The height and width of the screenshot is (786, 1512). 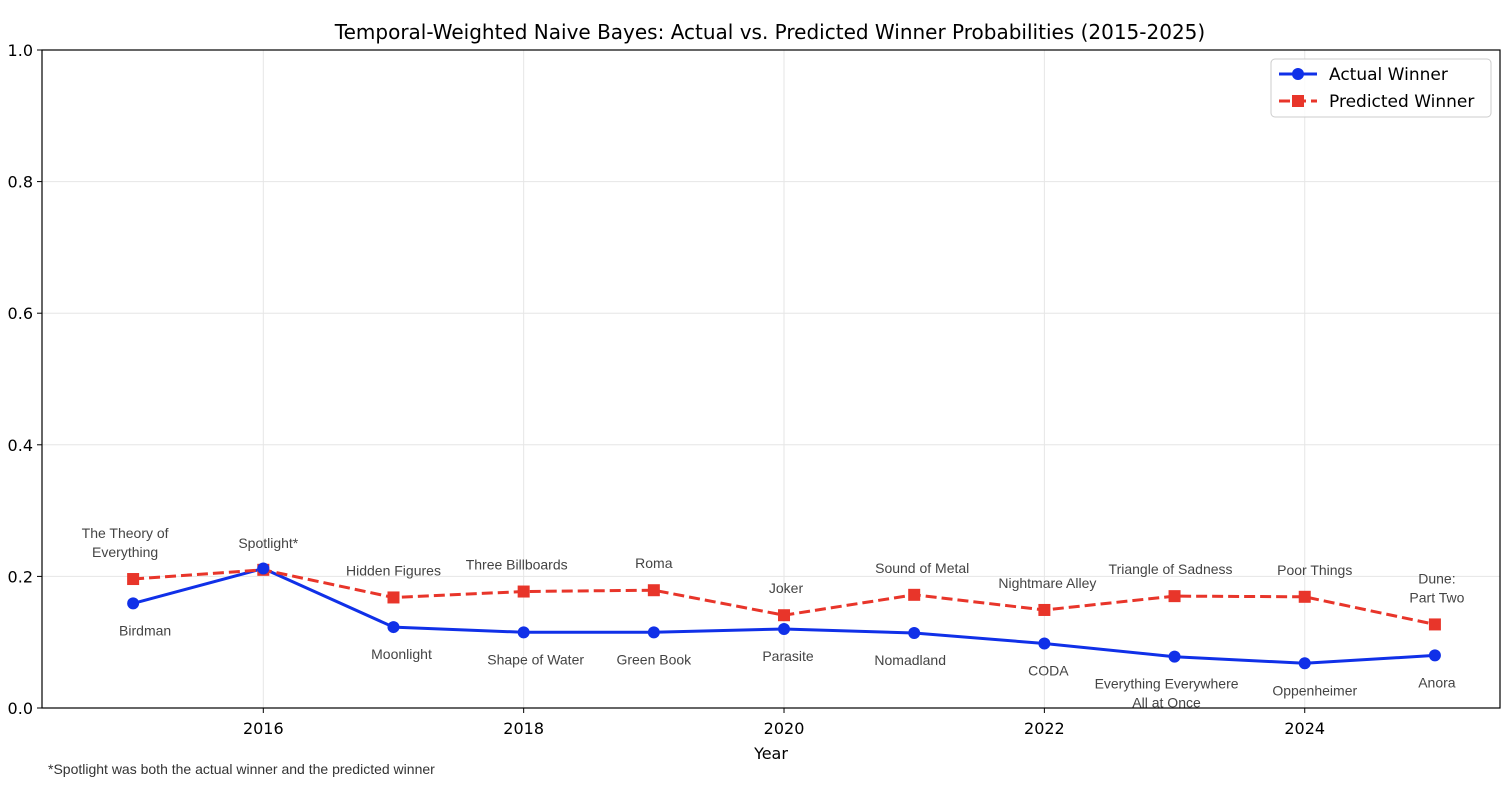 I want to click on actual-label: Parasite, so click(x=788, y=656).